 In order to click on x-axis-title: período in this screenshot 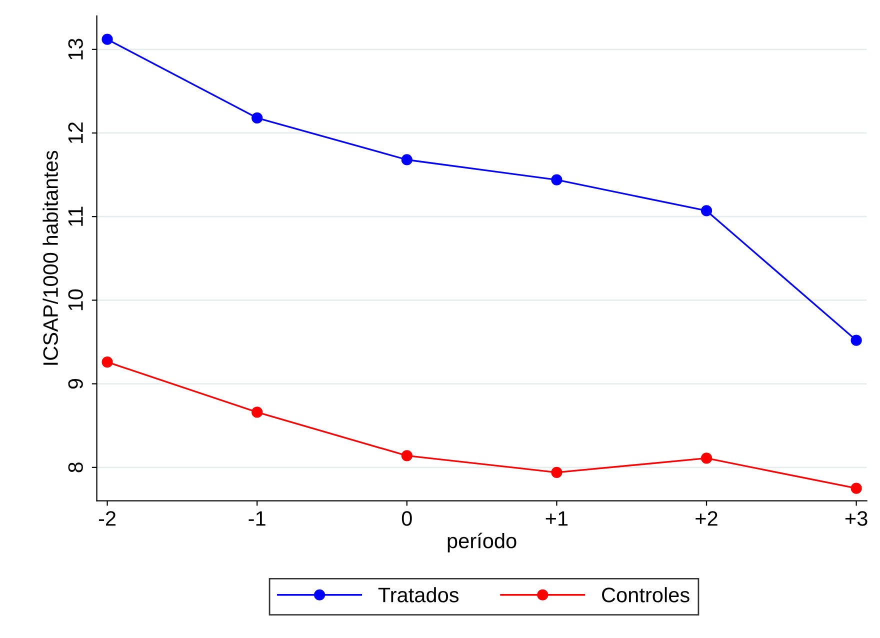, I will do `click(482, 542)`.